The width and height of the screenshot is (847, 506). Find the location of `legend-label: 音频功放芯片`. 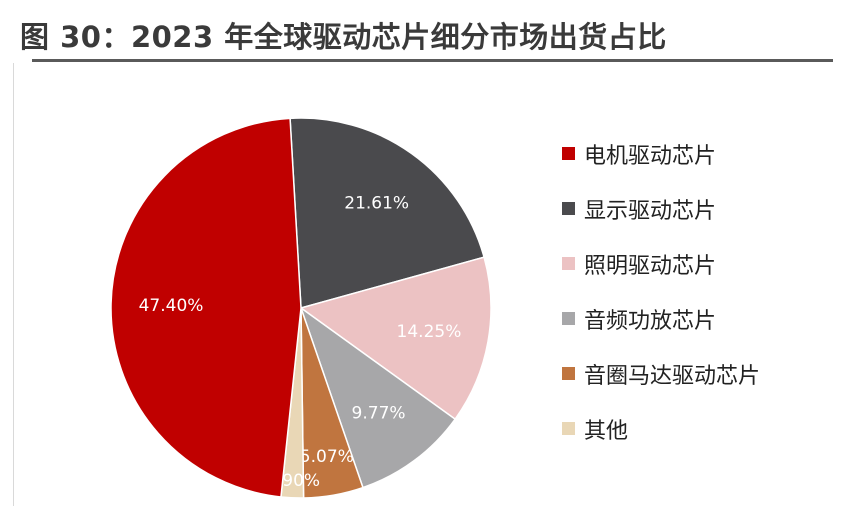

legend-label: 音频功放芯片 is located at coordinates (650, 321).